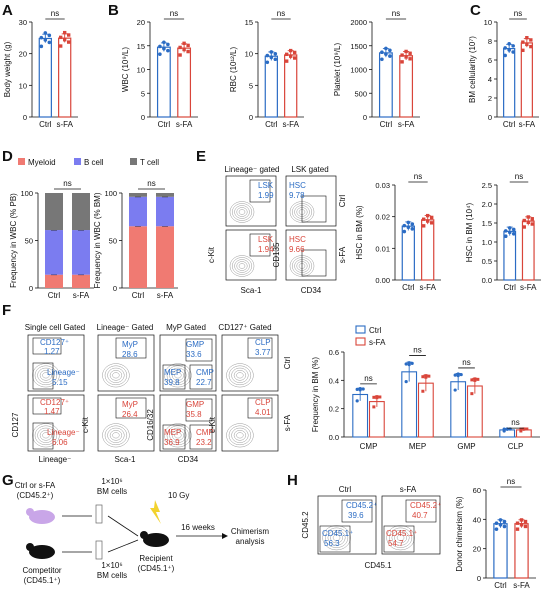 This screenshot has height=599, width=550. I want to click on radiation-icon, so click(155, 512).